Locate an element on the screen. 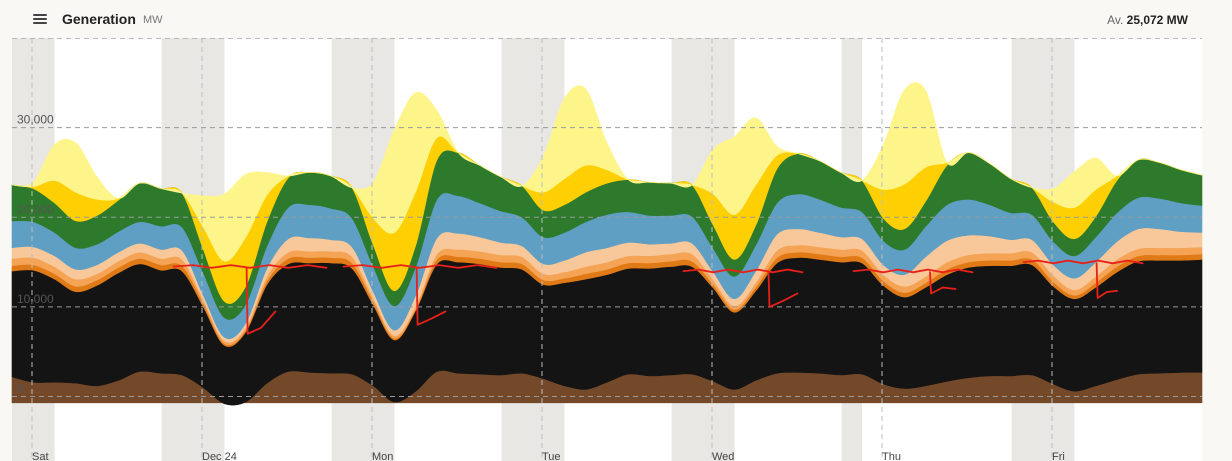 This screenshot has height=461, width=1232. x-tick-label-0: Sat is located at coordinates (40, 456).